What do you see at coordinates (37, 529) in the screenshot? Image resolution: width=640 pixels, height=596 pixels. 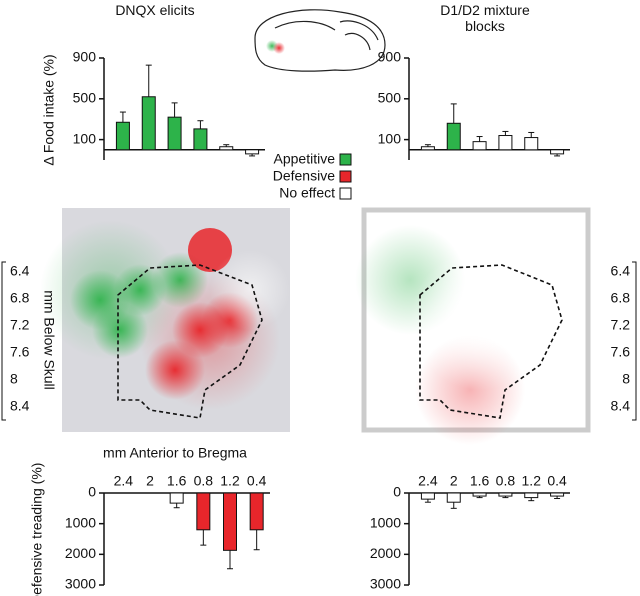 I see `y-axis-label: Δ Defensive treading (%)` at bounding box center [37, 529].